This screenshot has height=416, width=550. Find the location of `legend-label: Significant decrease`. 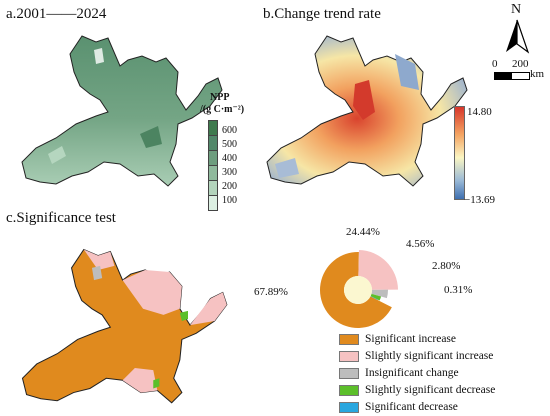

legend-label: Significant decrease is located at coordinates (411, 407).